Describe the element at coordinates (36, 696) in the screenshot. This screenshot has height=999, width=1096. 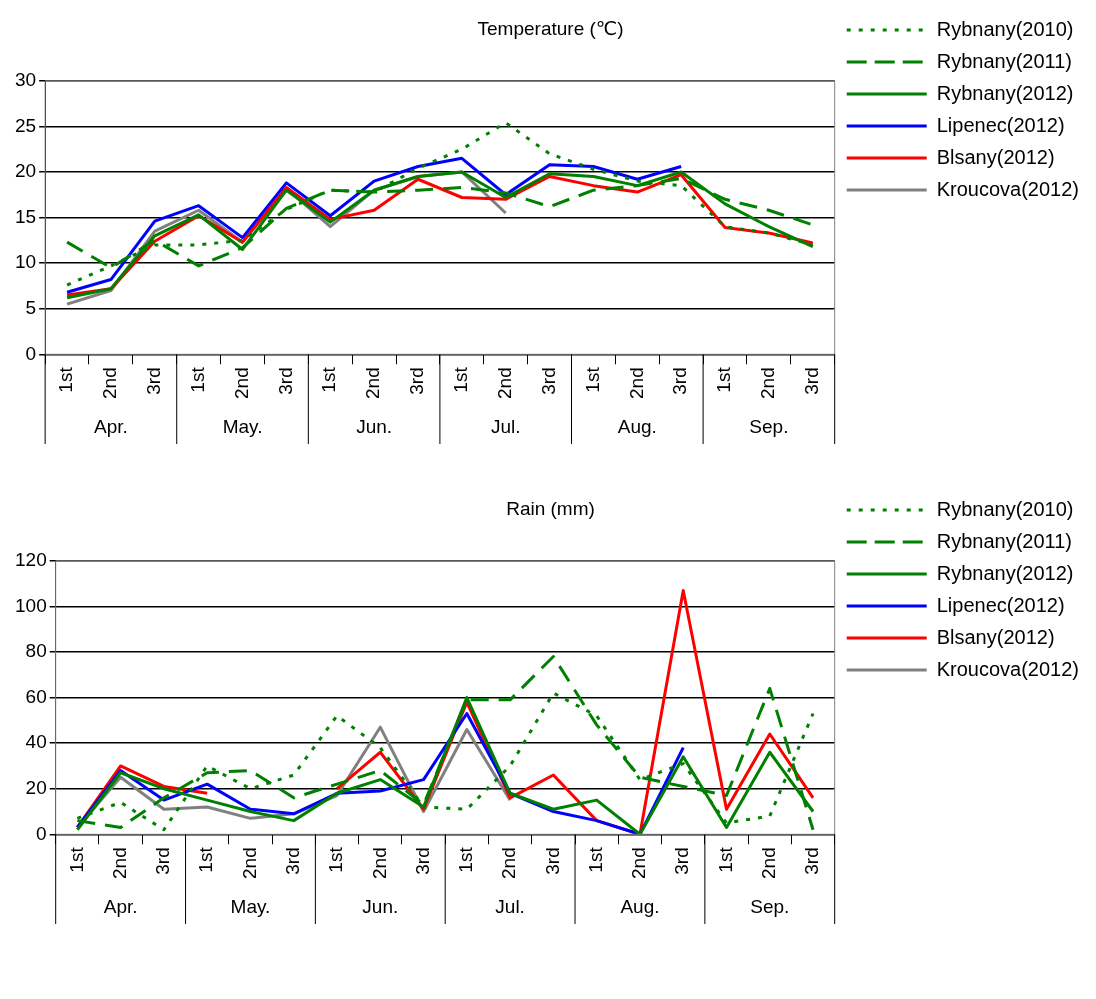
I see `y-tick-label: 60` at that location.